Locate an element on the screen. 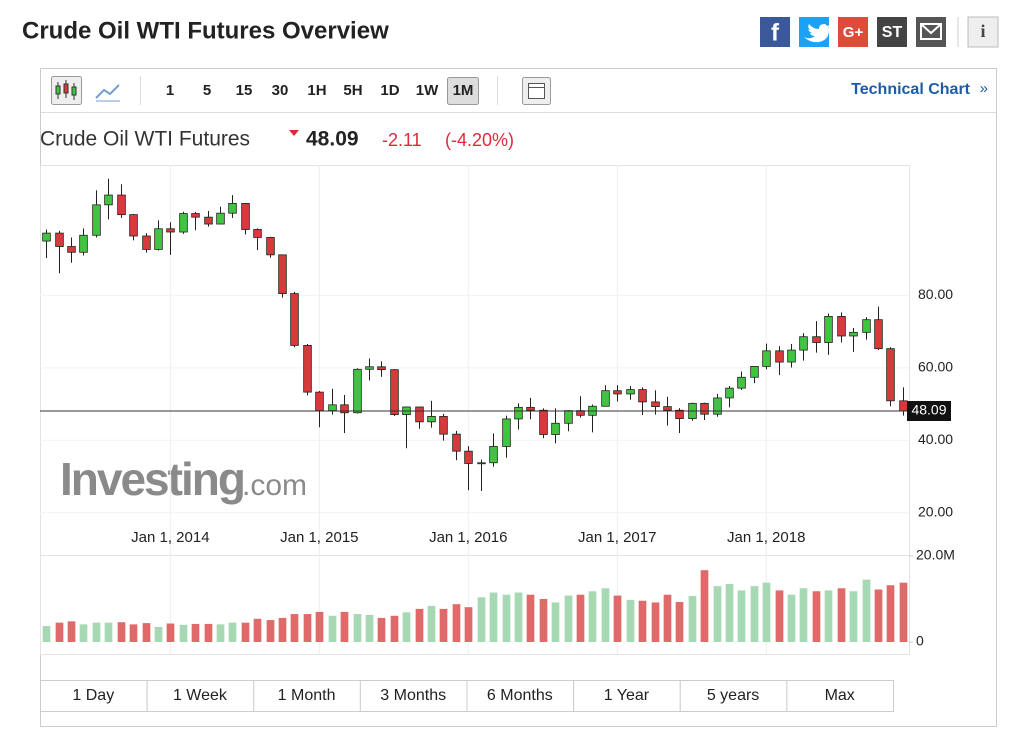 The image size is (1024, 745). range-label: 1 Week is located at coordinates (200, 695).